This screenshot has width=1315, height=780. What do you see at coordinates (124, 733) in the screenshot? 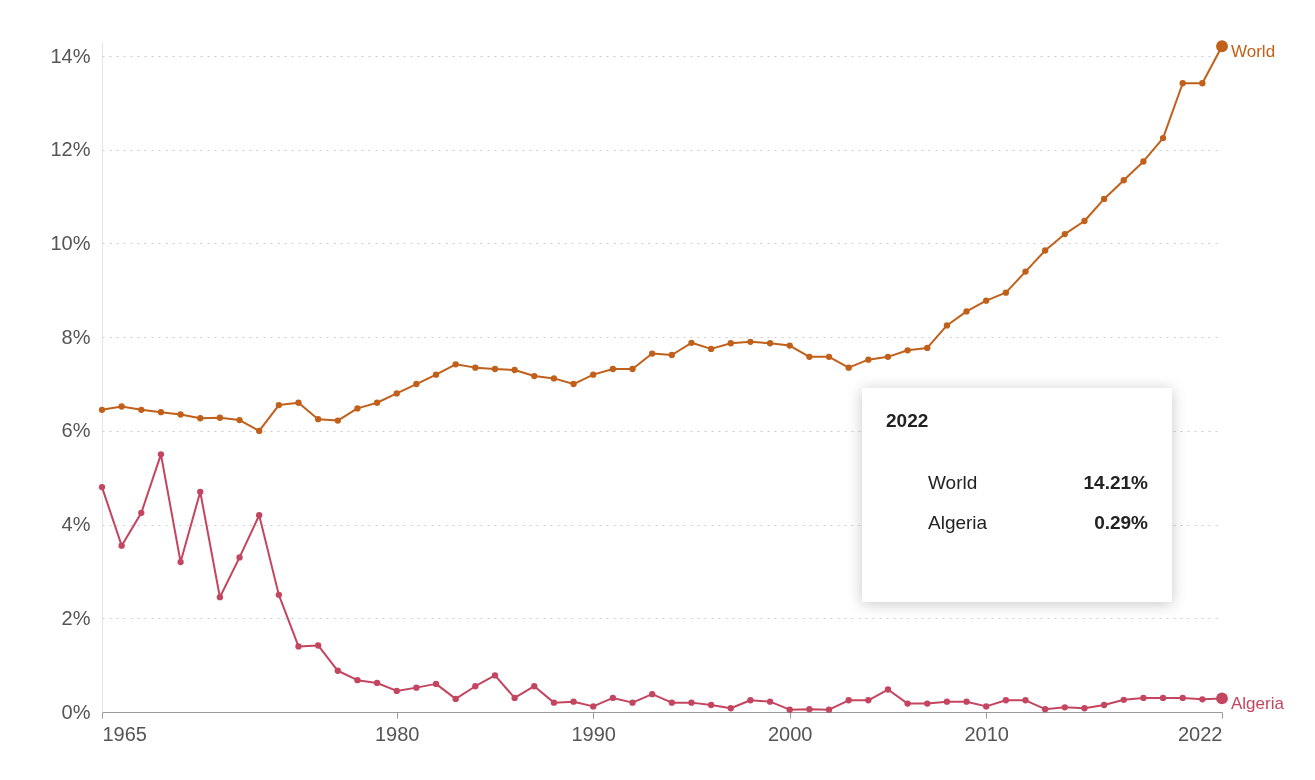
I see `x-tick-label: 1965` at bounding box center [124, 733].